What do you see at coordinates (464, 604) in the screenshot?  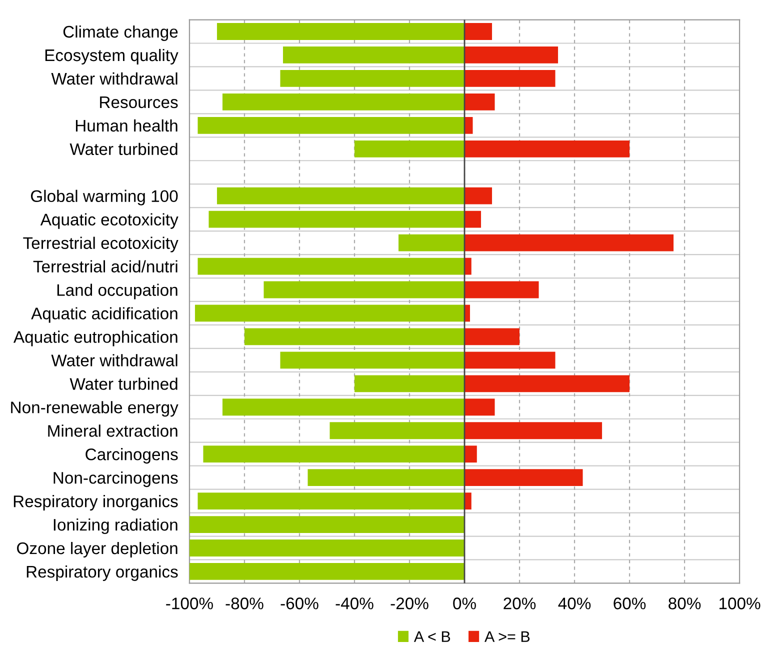 I see `x-tick-label: 0%` at bounding box center [464, 604].